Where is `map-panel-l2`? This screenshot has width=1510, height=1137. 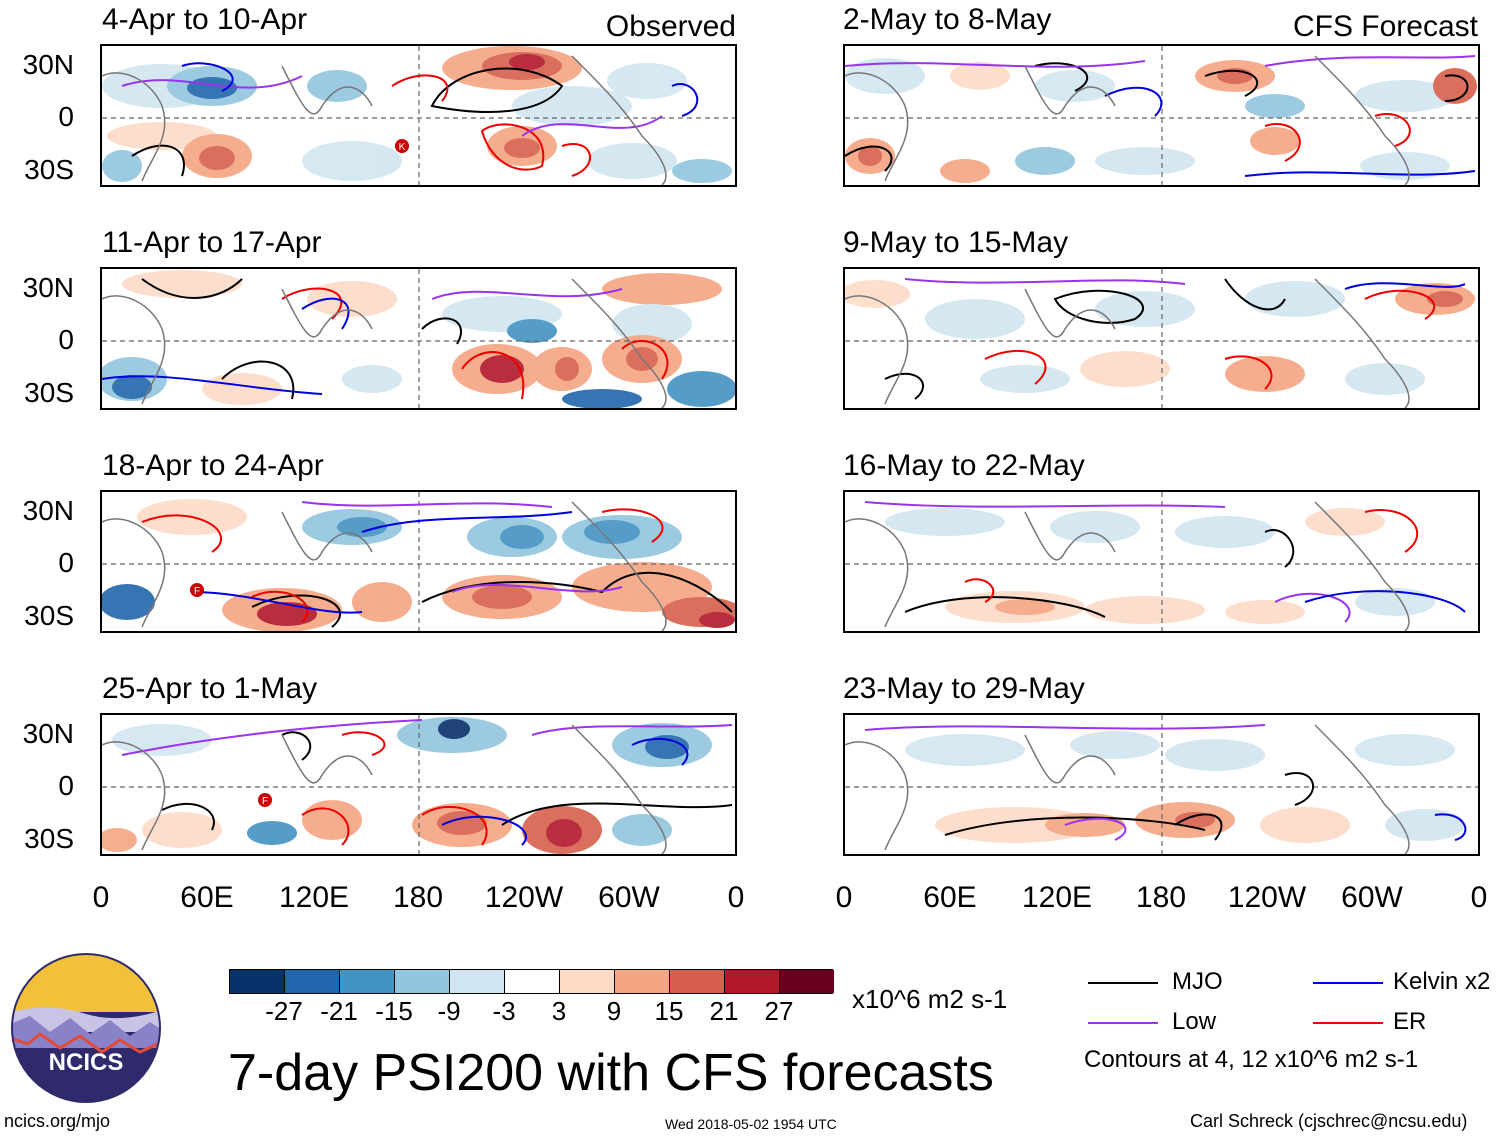 map-panel-l2 is located at coordinates (418, 338).